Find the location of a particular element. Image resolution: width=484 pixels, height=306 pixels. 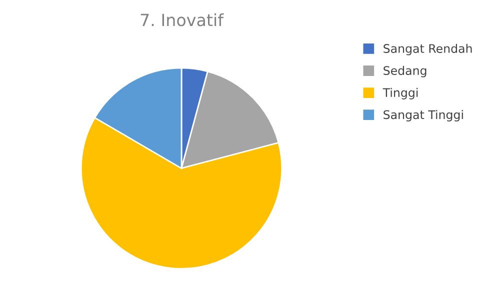

chart-title: 7. Inovatif is located at coordinates (182, 19).